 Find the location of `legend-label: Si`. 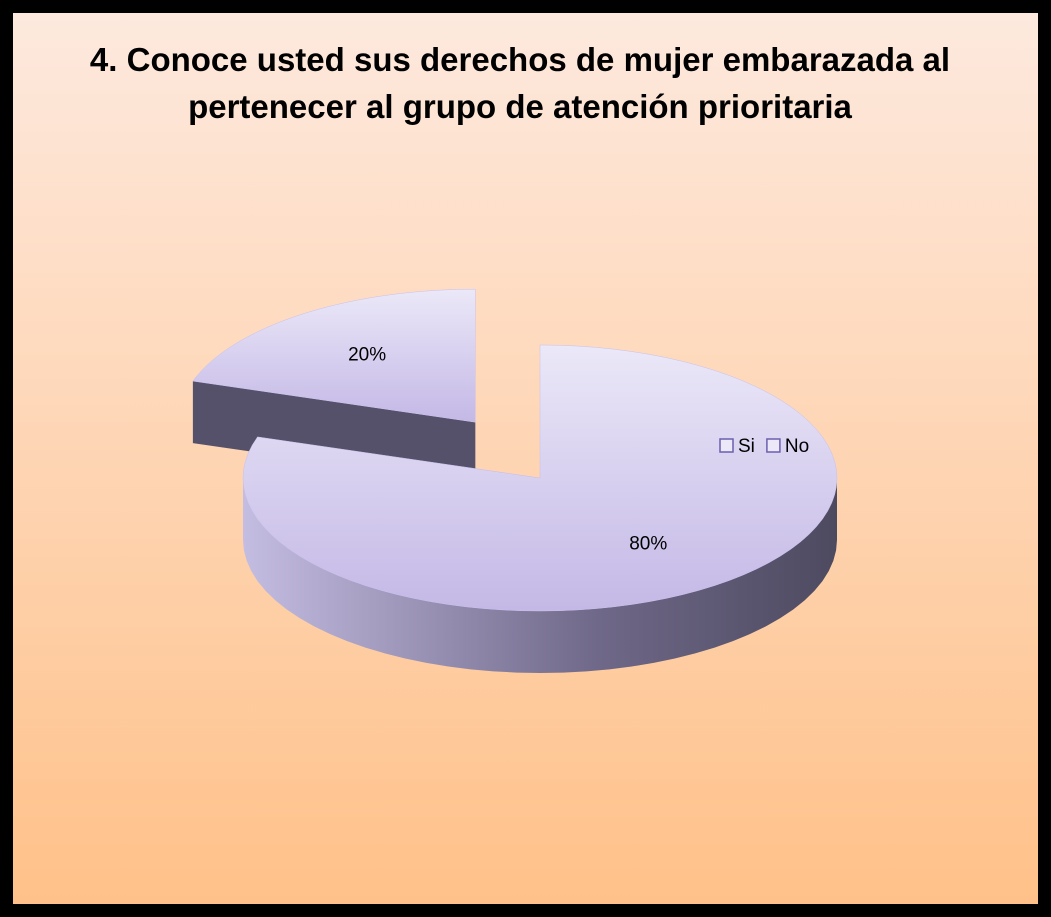

legend-label: Si is located at coordinates (746, 446).